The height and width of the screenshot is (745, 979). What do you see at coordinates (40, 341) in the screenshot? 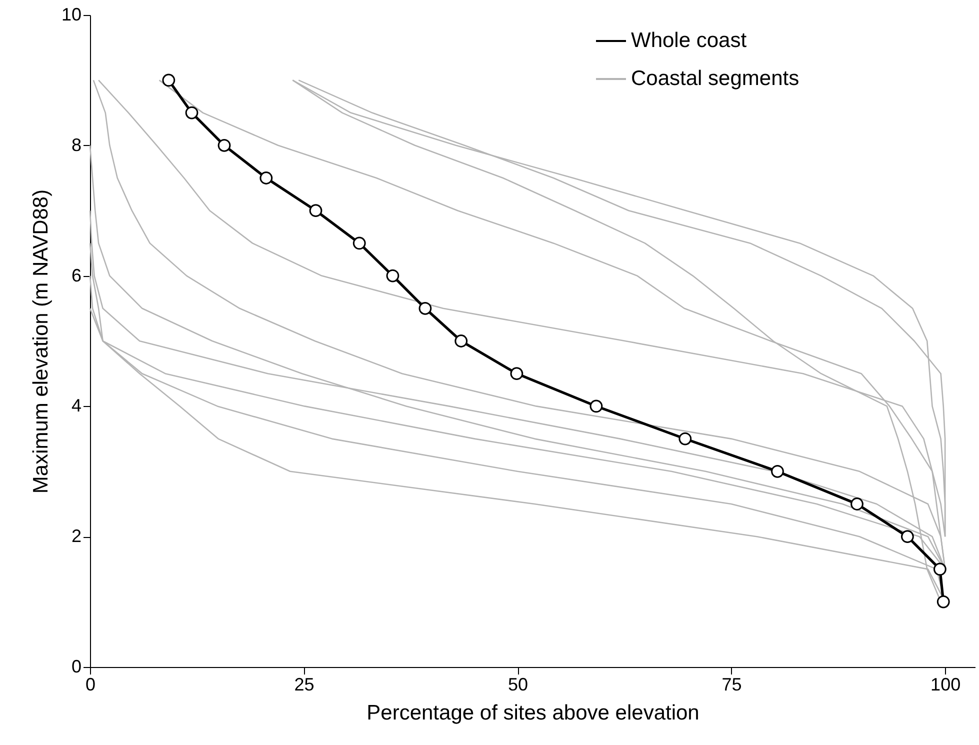
I see `y-axis-title: Maximum elevation (m NAVD88)` at bounding box center [40, 341].